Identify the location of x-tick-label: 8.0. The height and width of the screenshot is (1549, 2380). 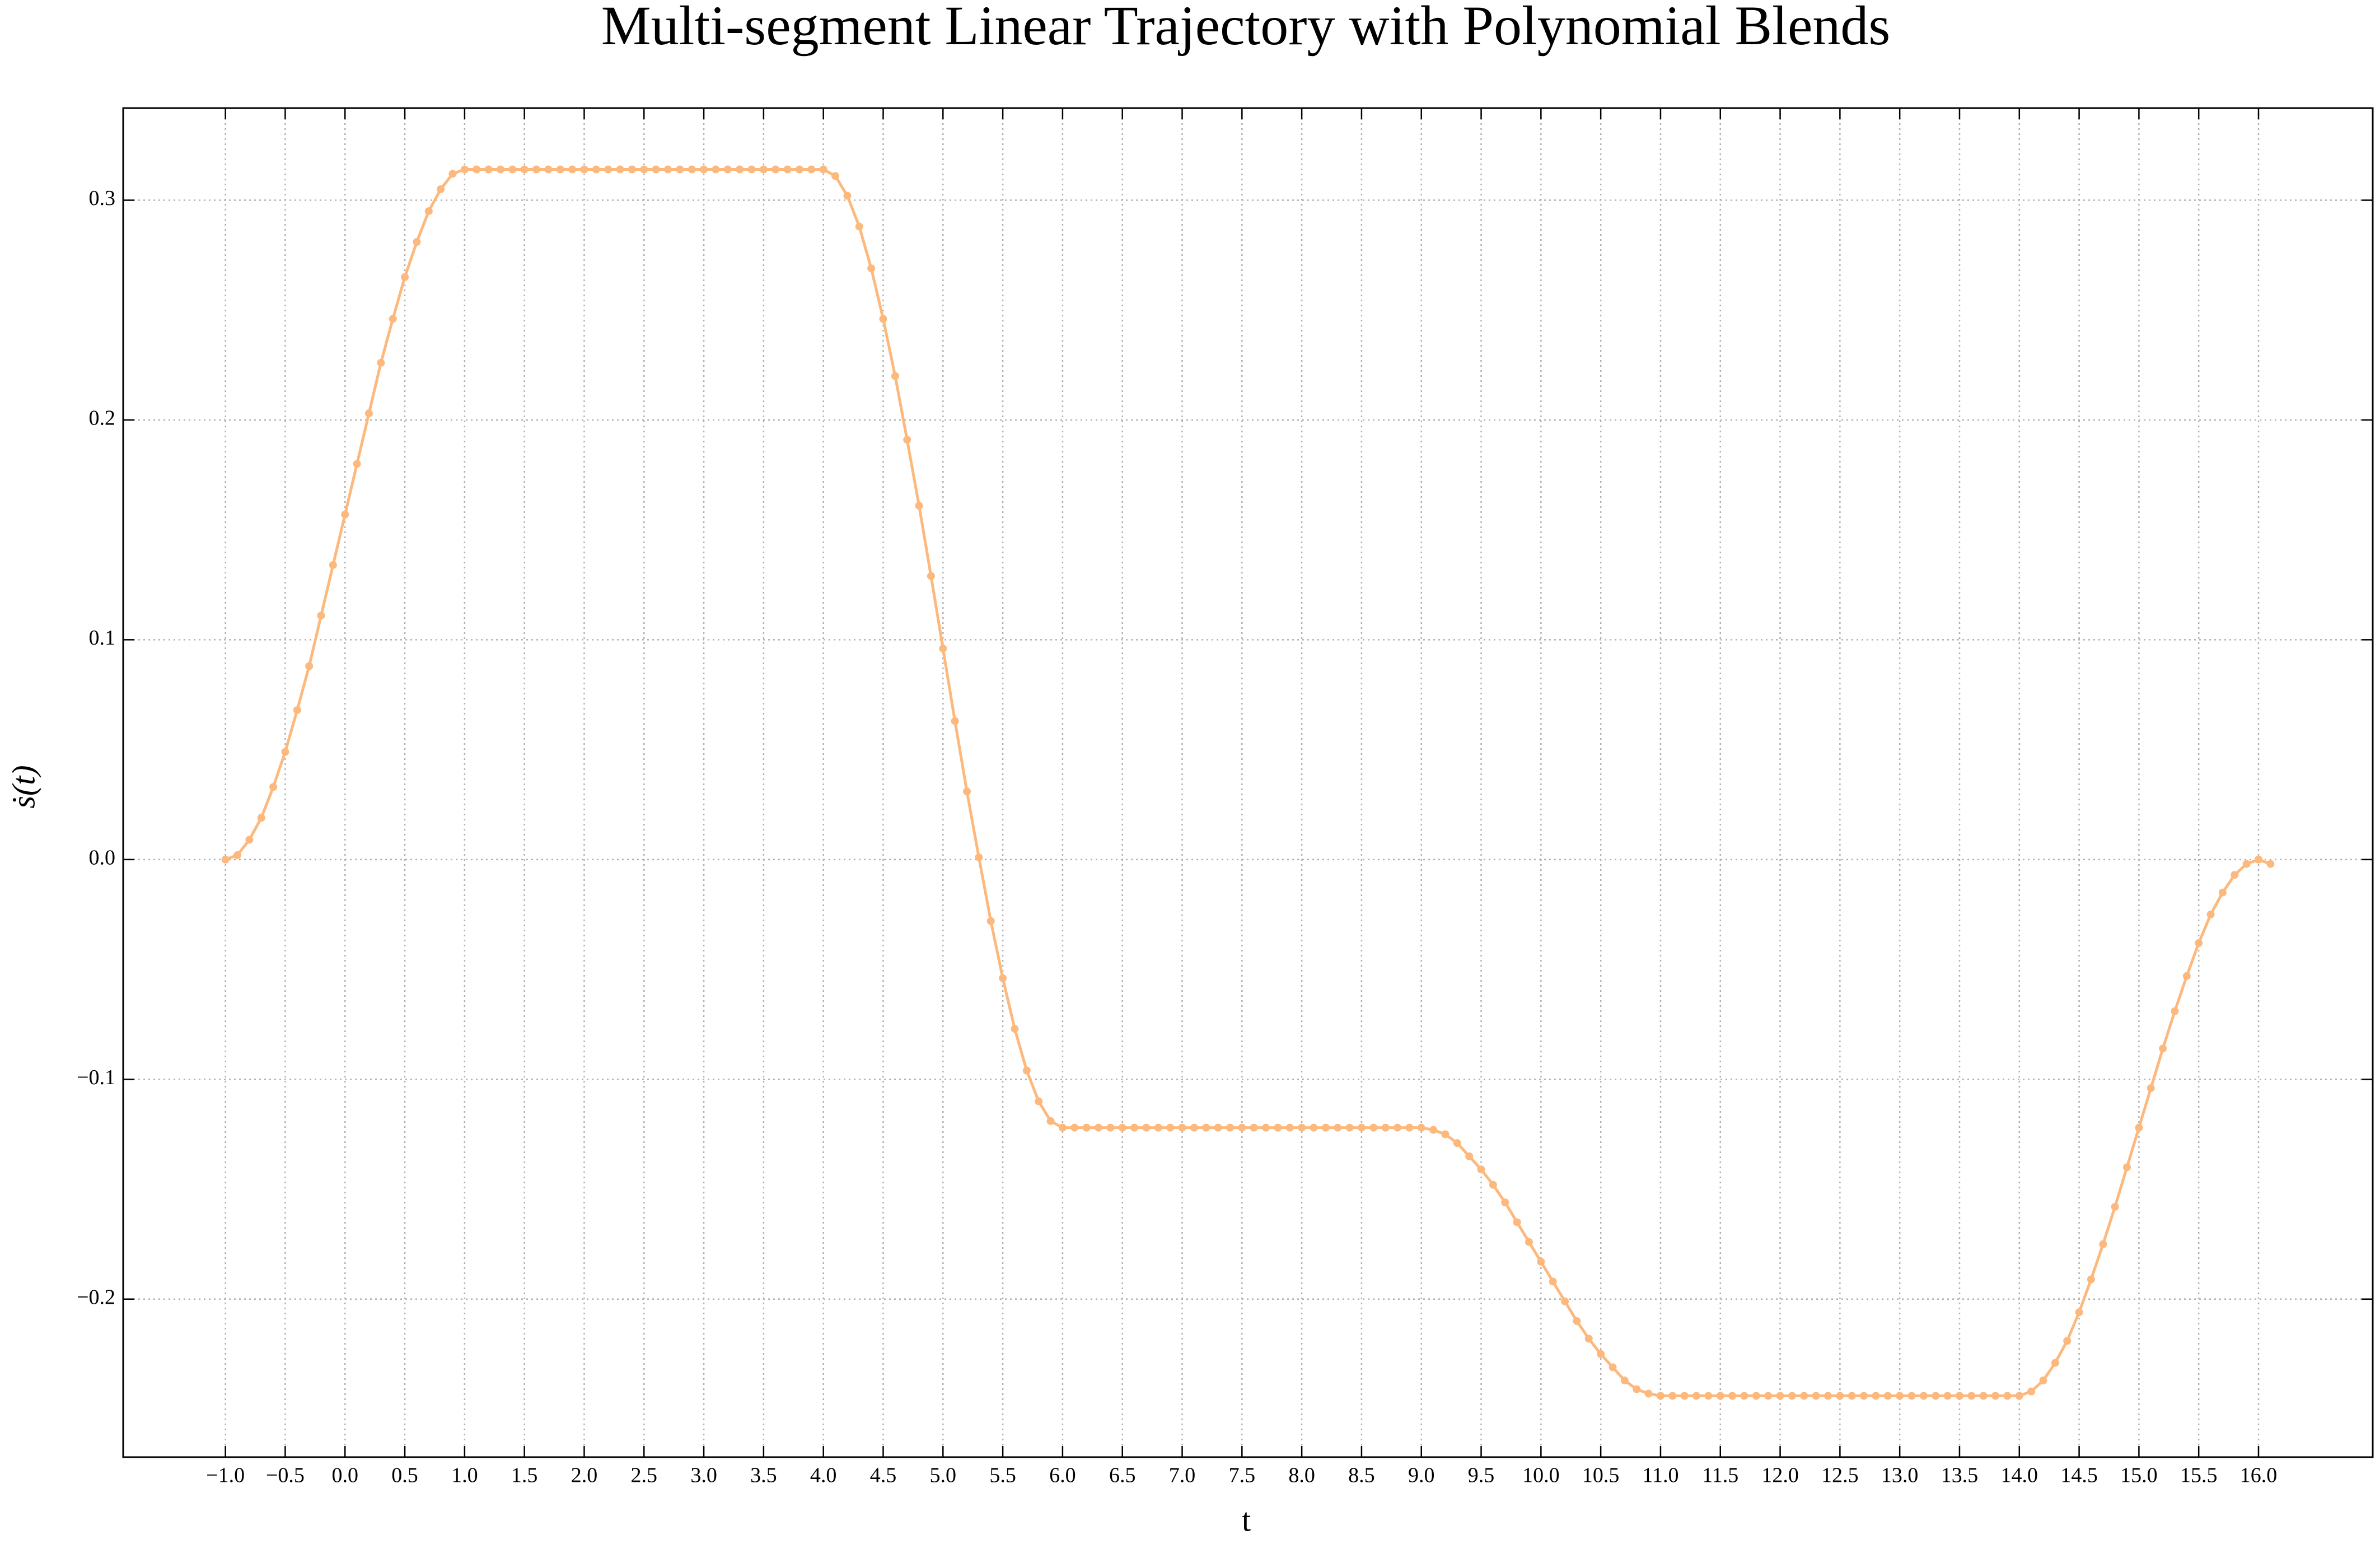
(1301, 1475).